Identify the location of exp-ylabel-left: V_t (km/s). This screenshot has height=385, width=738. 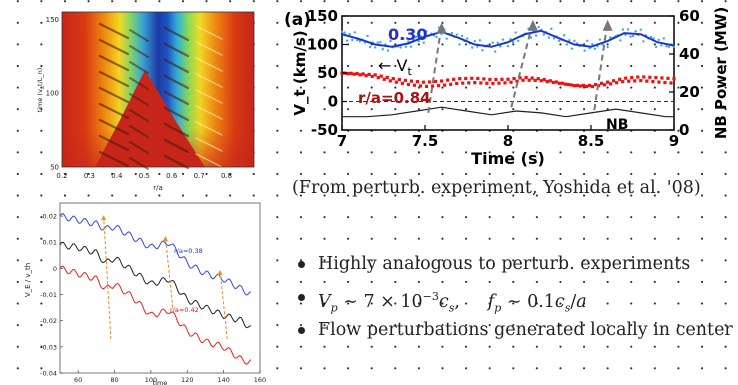
(300, 72).